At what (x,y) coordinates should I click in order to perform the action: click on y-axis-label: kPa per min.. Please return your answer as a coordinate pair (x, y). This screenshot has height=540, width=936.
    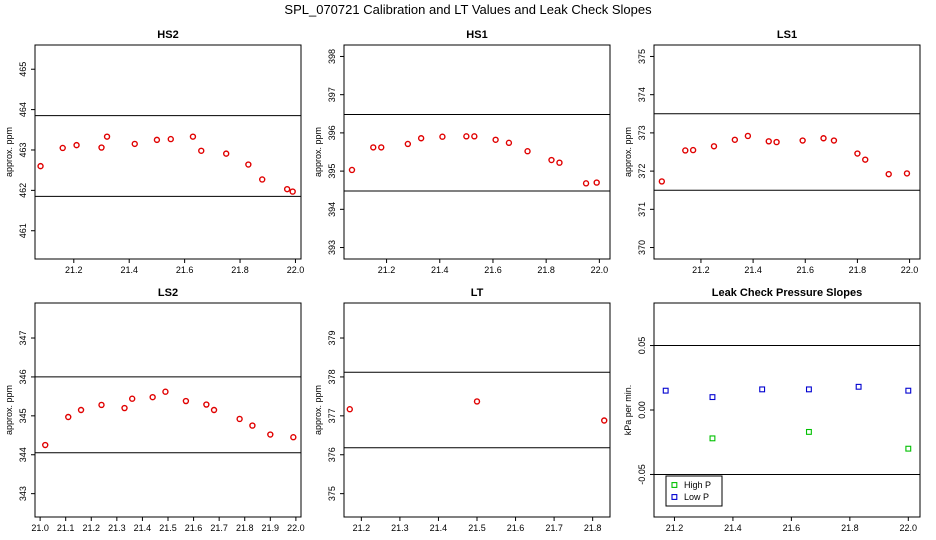
    Looking at the image, I should click on (628, 410).